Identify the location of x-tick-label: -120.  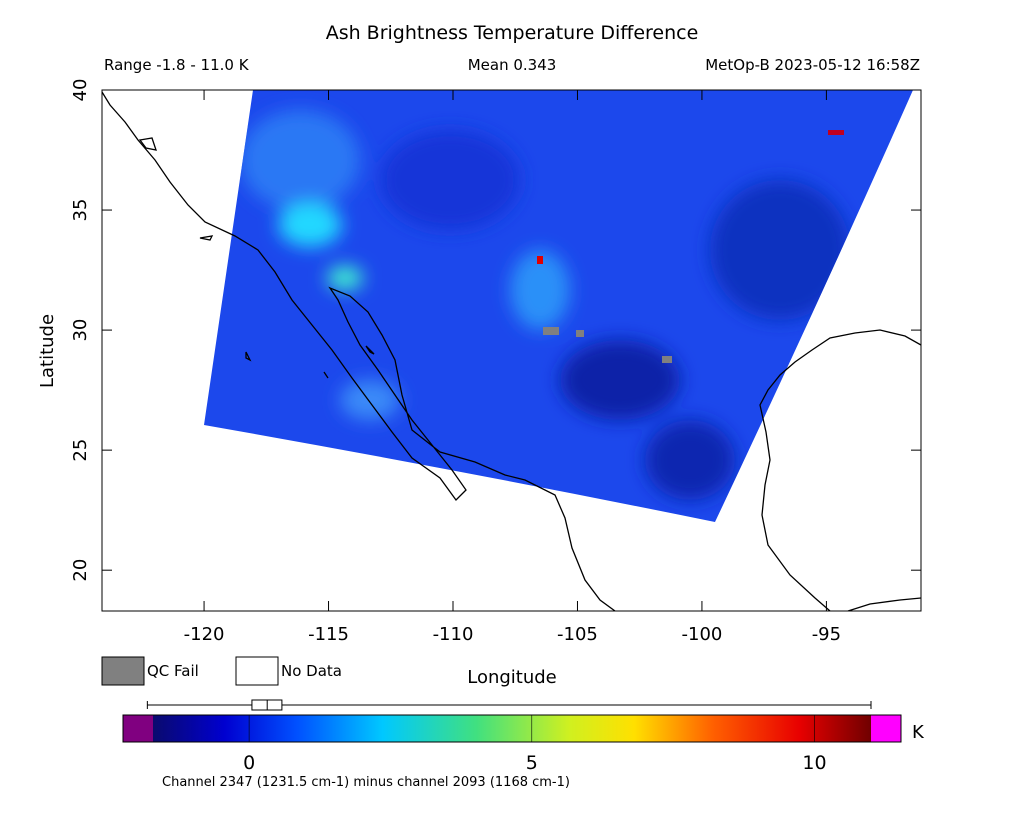
(204, 634).